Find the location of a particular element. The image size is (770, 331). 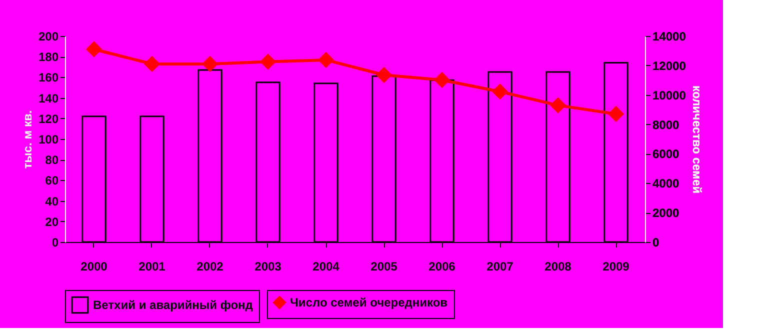

x-tick-label: 2009 is located at coordinates (616, 267).